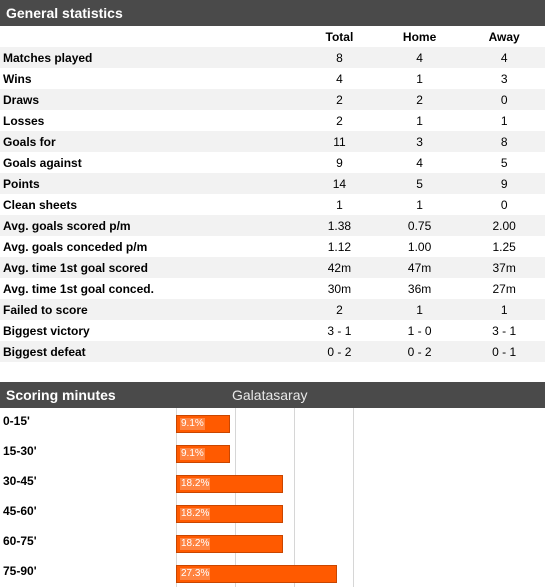 The width and height of the screenshot is (545, 588). What do you see at coordinates (504, 78) in the screenshot?
I see `away-value: 3` at bounding box center [504, 78].